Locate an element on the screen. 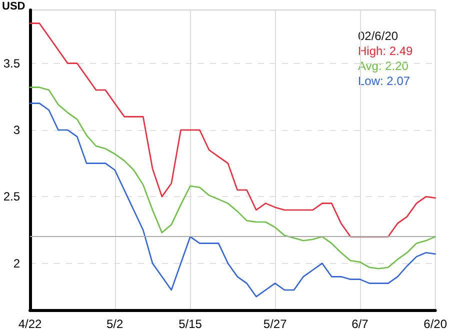  x-tick-label: 5/15 is located at coordinates (190, 323).